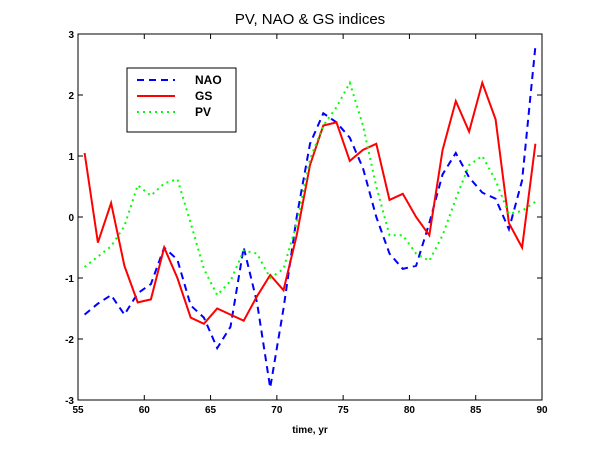 This screenshot has height=450, width=600. I want to click on legend-box, so click(181, 100).